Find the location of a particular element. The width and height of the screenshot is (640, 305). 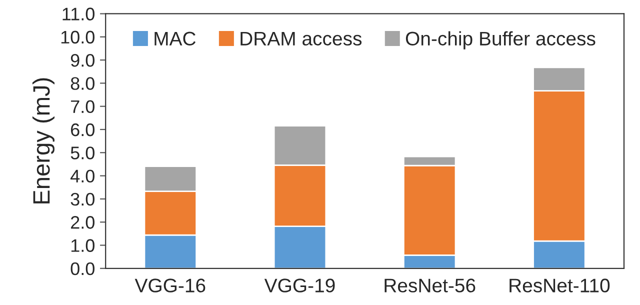

y-tick-label: 11.0 is located at coordinates (78, 14).